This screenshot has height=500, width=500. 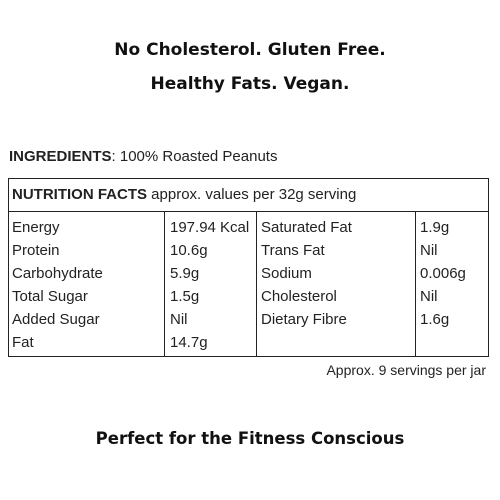 I want to click on nutrient-name: Added Sugar, so click(x=56, y=319).